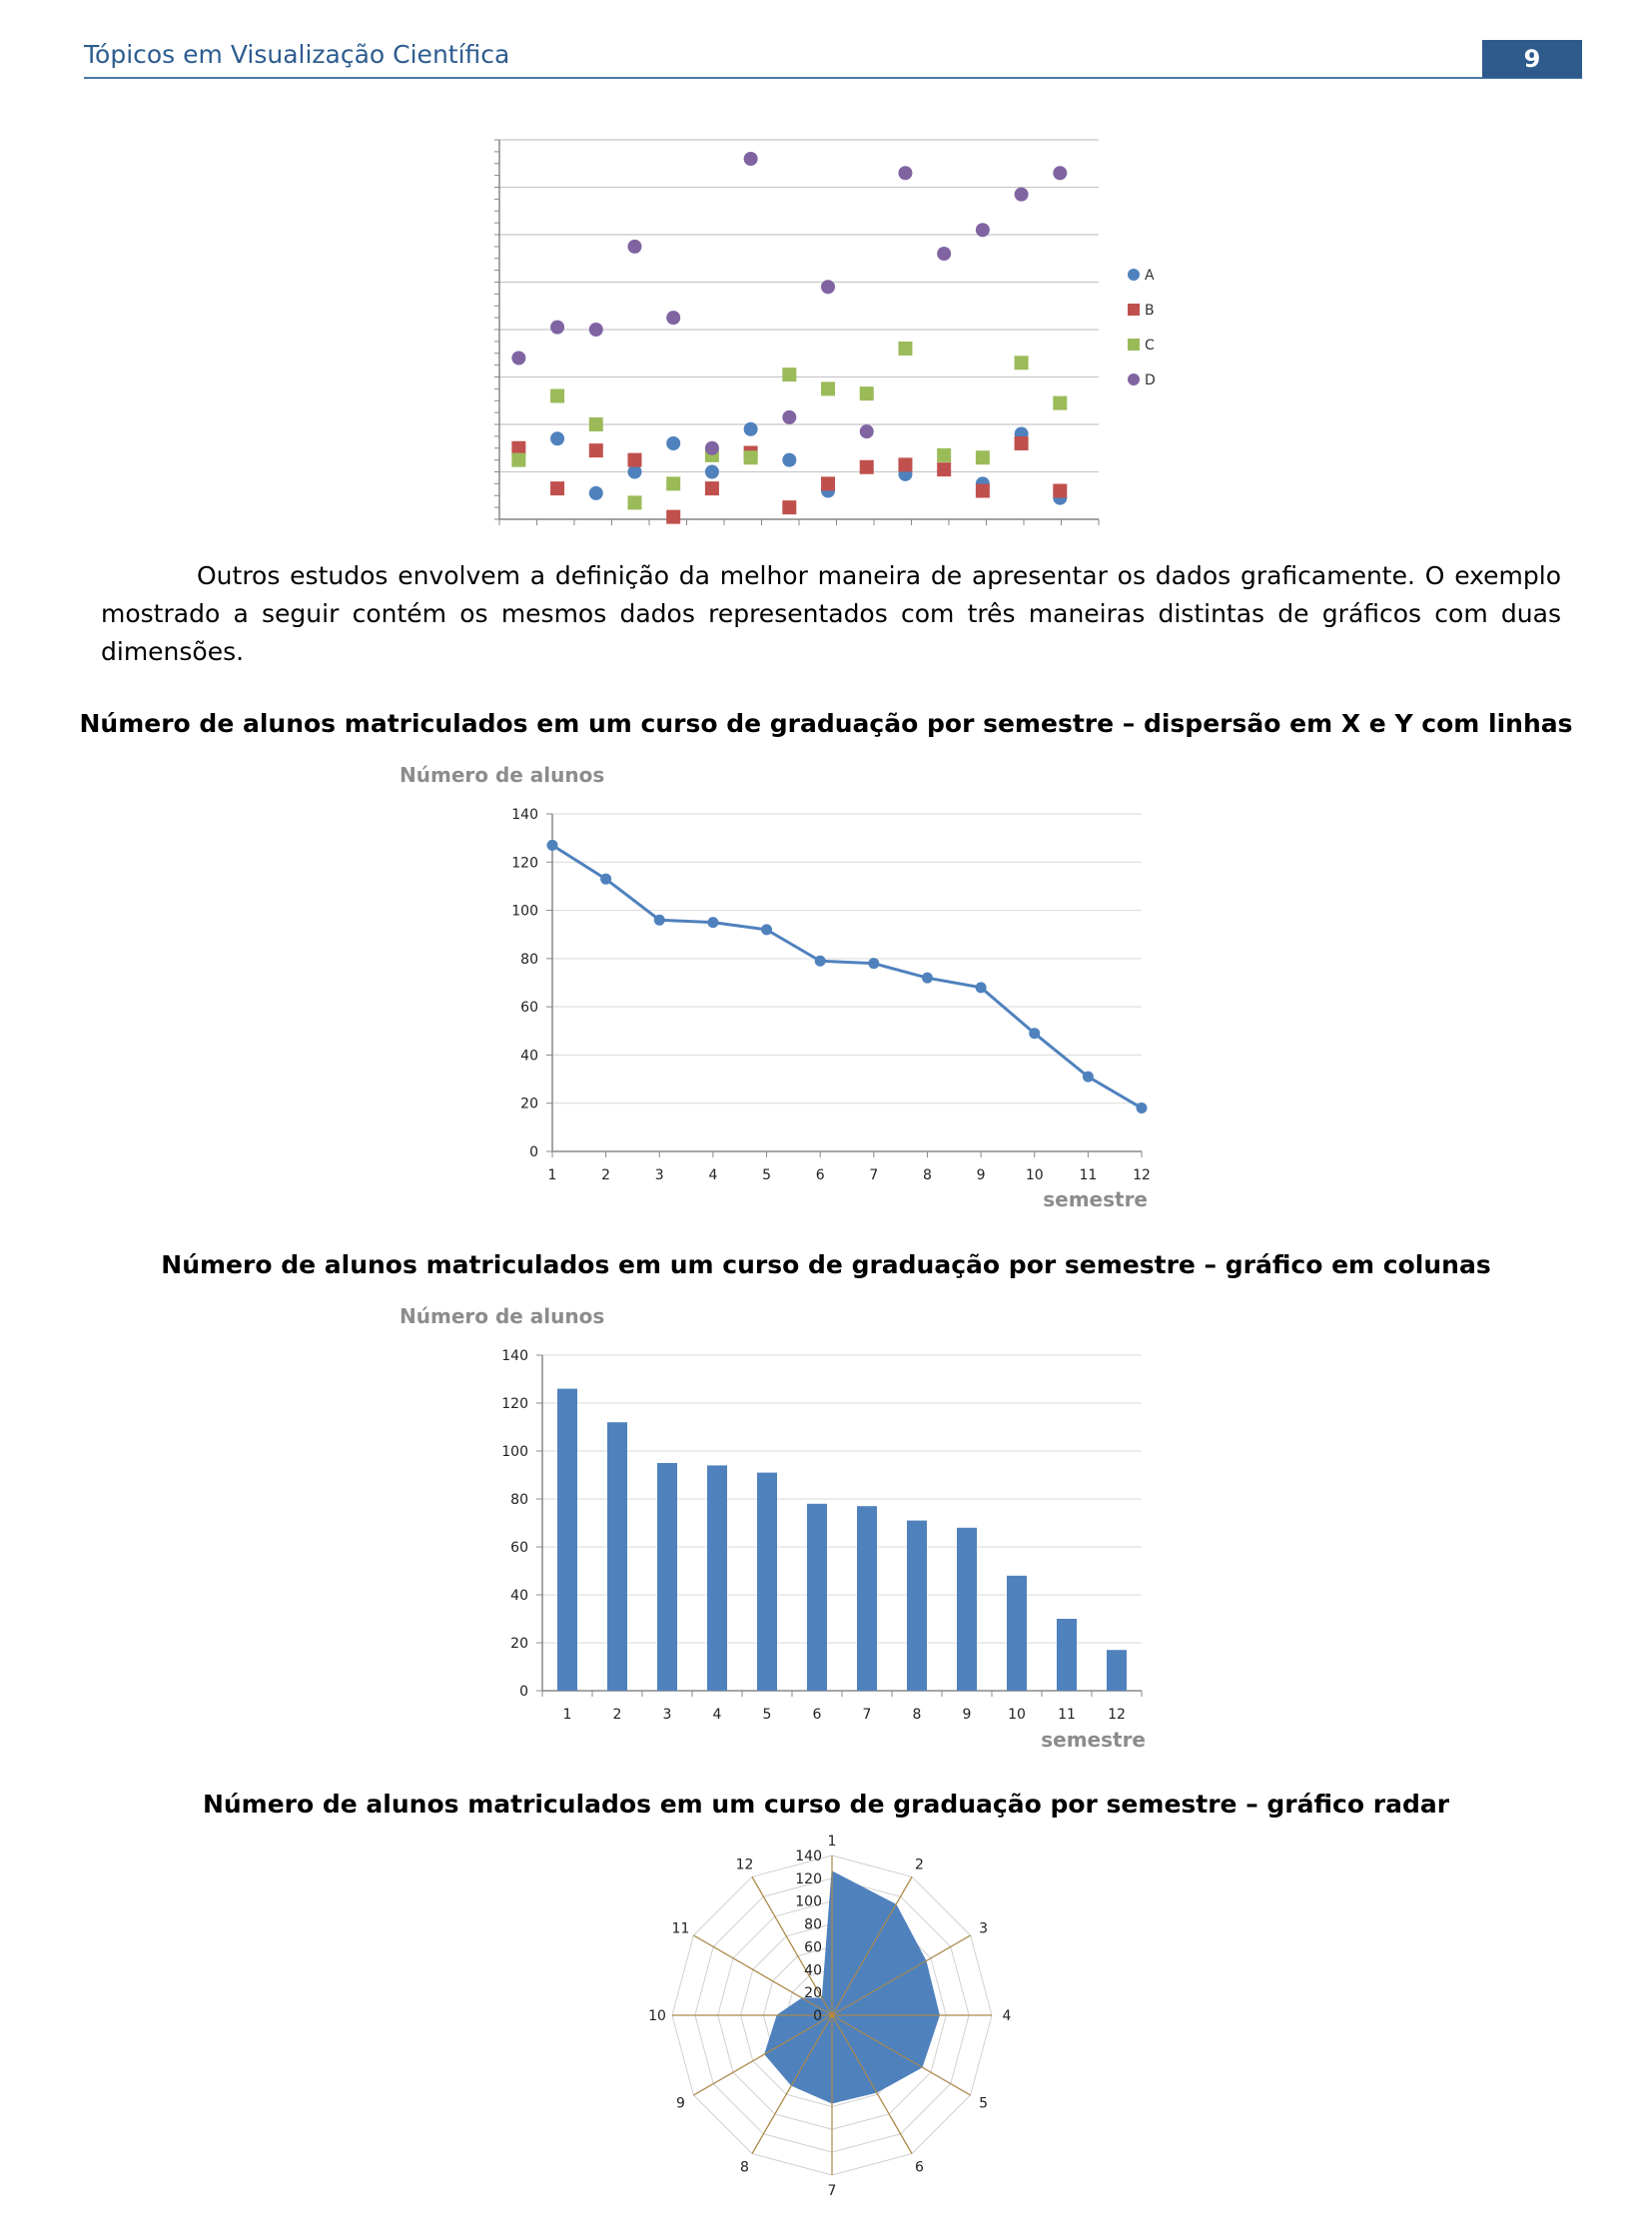  I want to click on x-tick-label: 9, so click(967, 1715).